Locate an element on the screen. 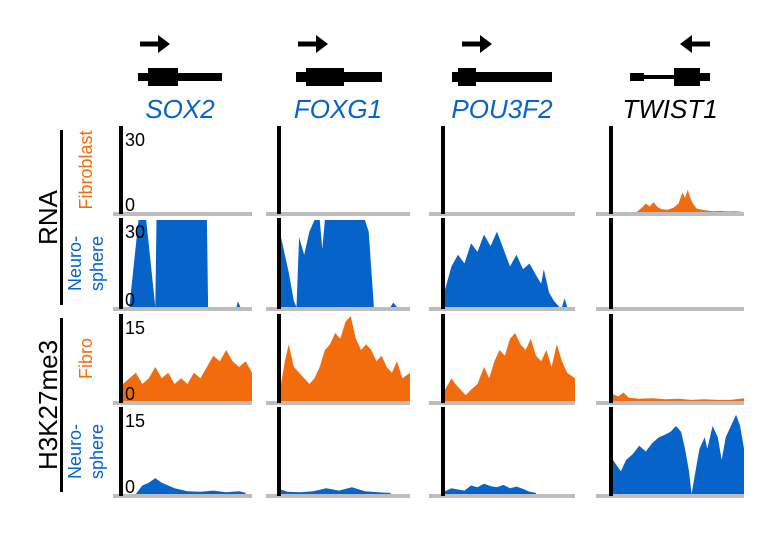 This screenshot has width=767, height=538. track-1-pou3f2 is located at coordinates (502, 264).